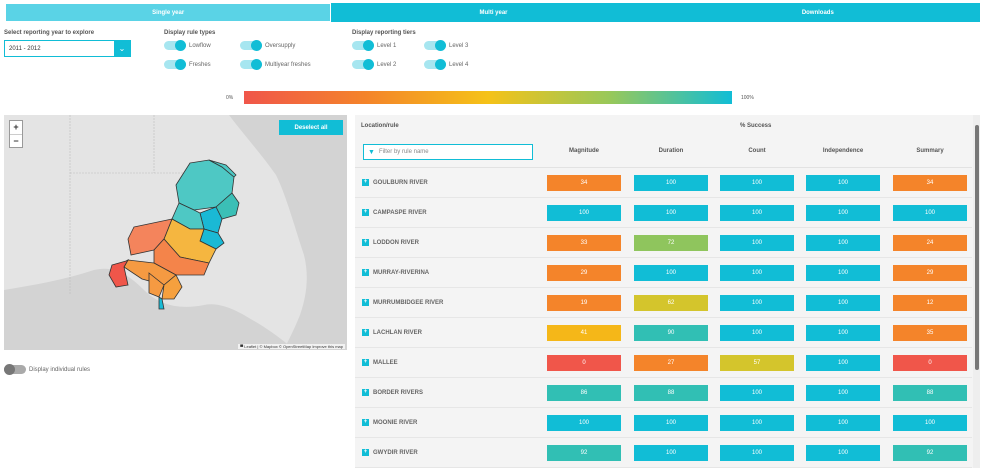 Image resolution: width=984 pixels, height=468 pixels. I want to click on row-name: + MALLEE, so click(380, 362).